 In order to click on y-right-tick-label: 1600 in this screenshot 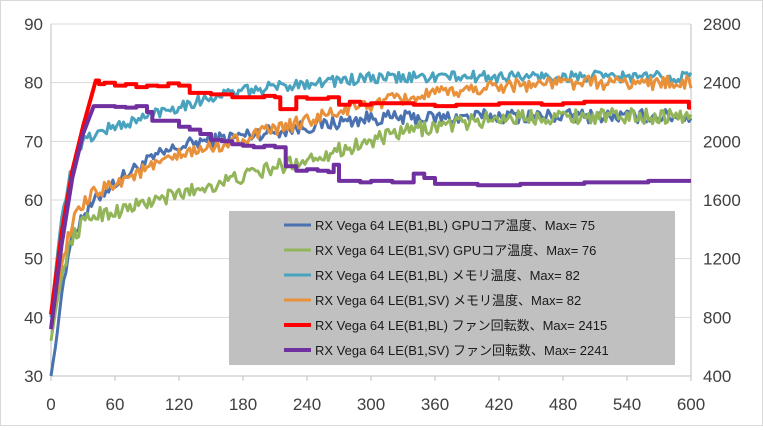, I will do `click(722, 200)`.